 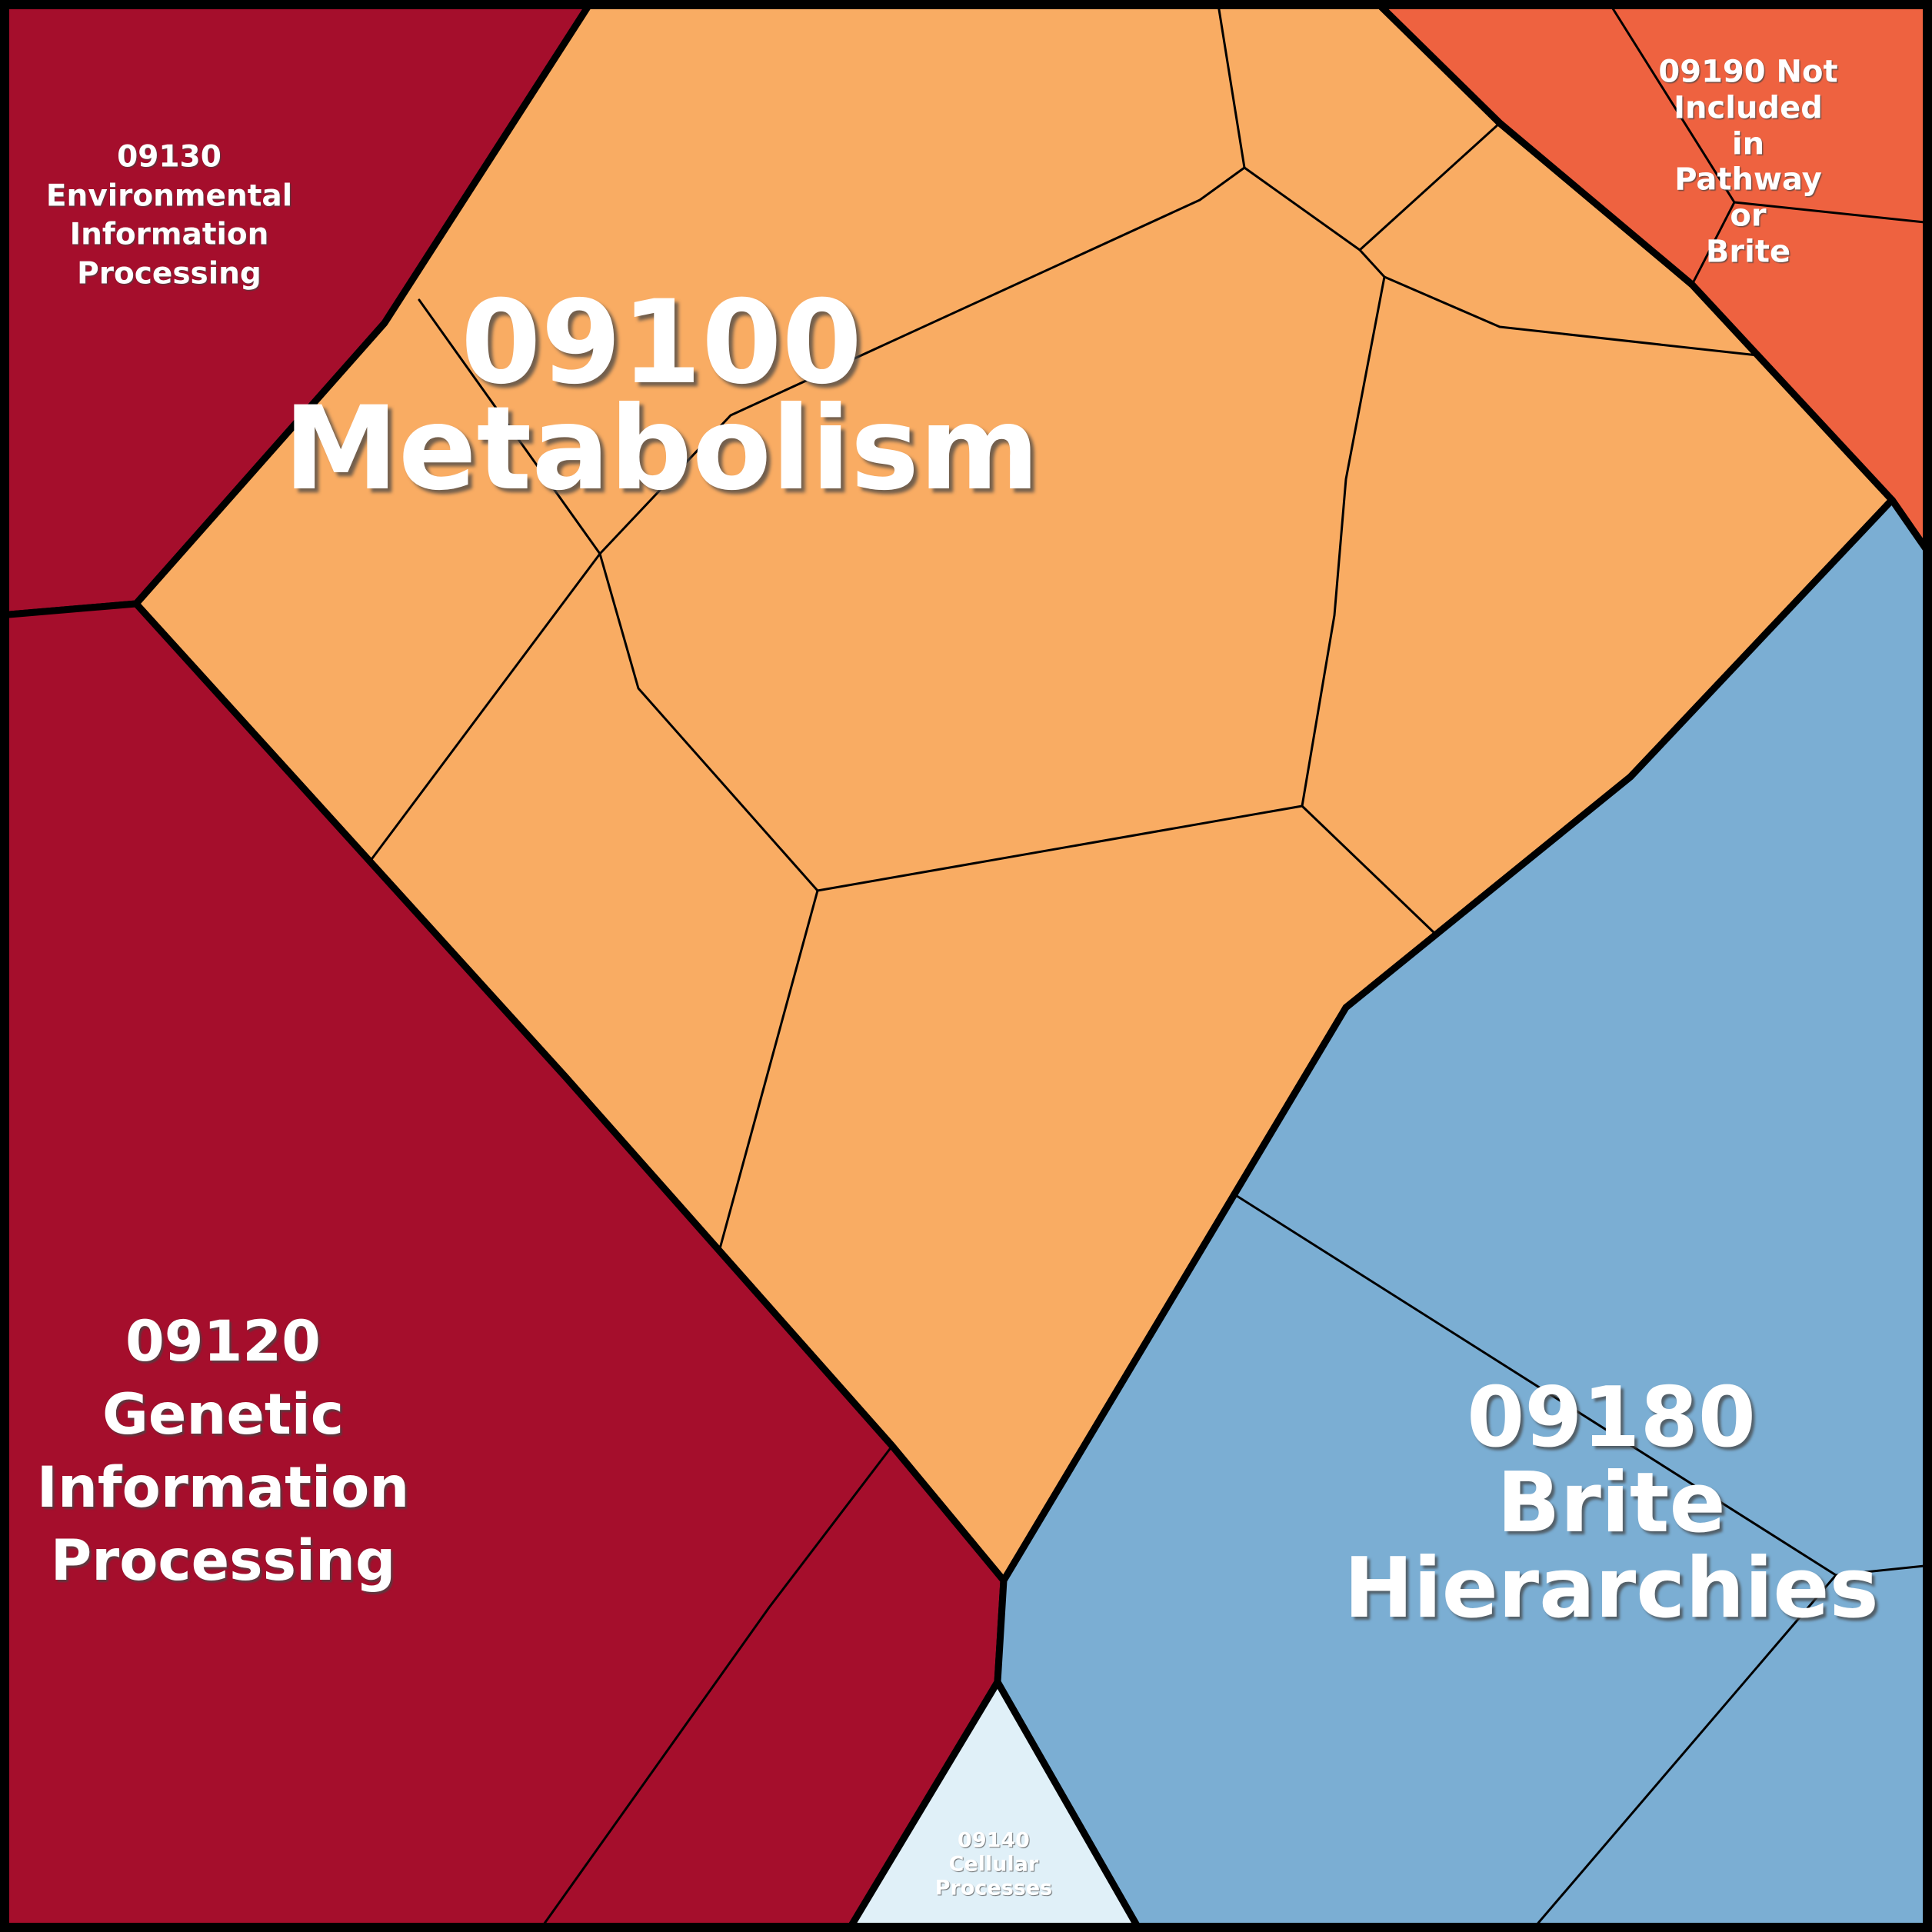 I want to click on genetic-subcell-lines, so click(x=715, y=1688).